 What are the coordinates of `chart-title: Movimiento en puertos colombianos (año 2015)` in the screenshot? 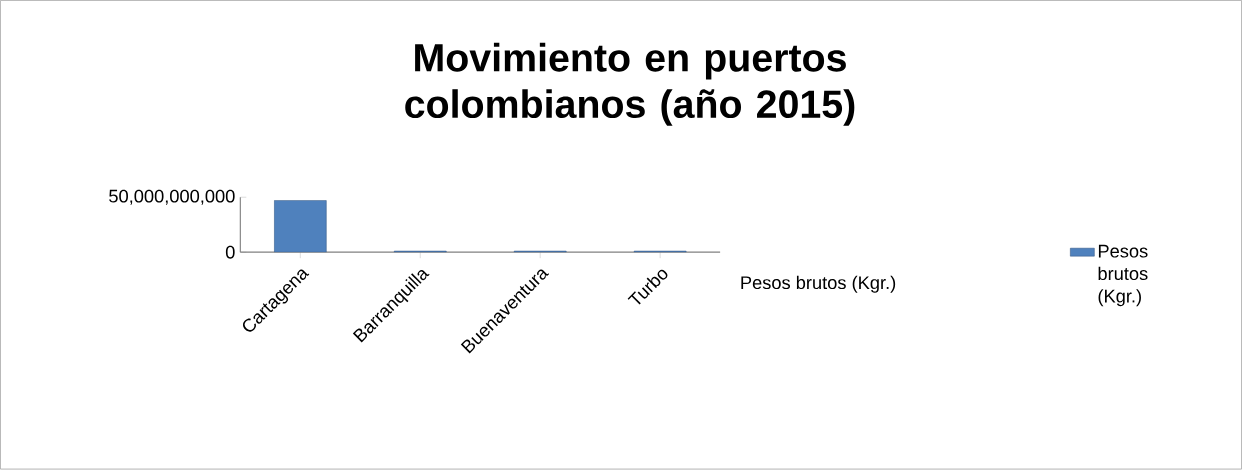 It's located at (630, 85).